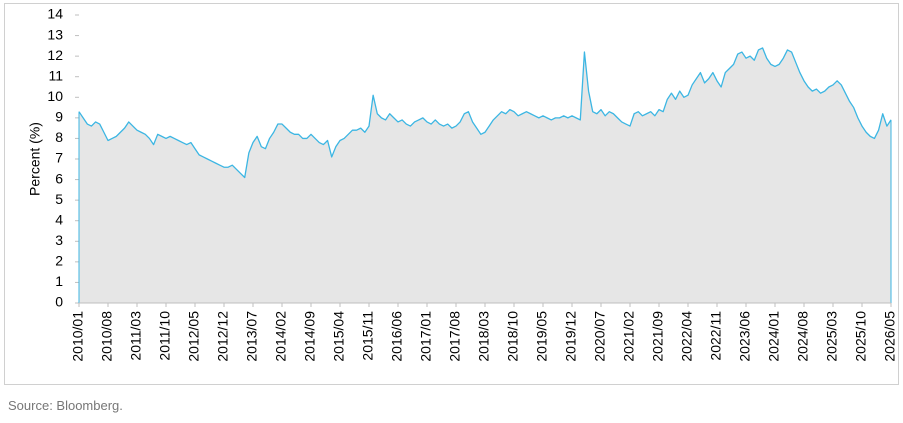 Image resolution: width=903 pixels, height=423 pixels. What do you see at coordinates (629, 336) in the screenshot?
I see `x-tick-label: 2021/02` at bounding box center [629, 336].